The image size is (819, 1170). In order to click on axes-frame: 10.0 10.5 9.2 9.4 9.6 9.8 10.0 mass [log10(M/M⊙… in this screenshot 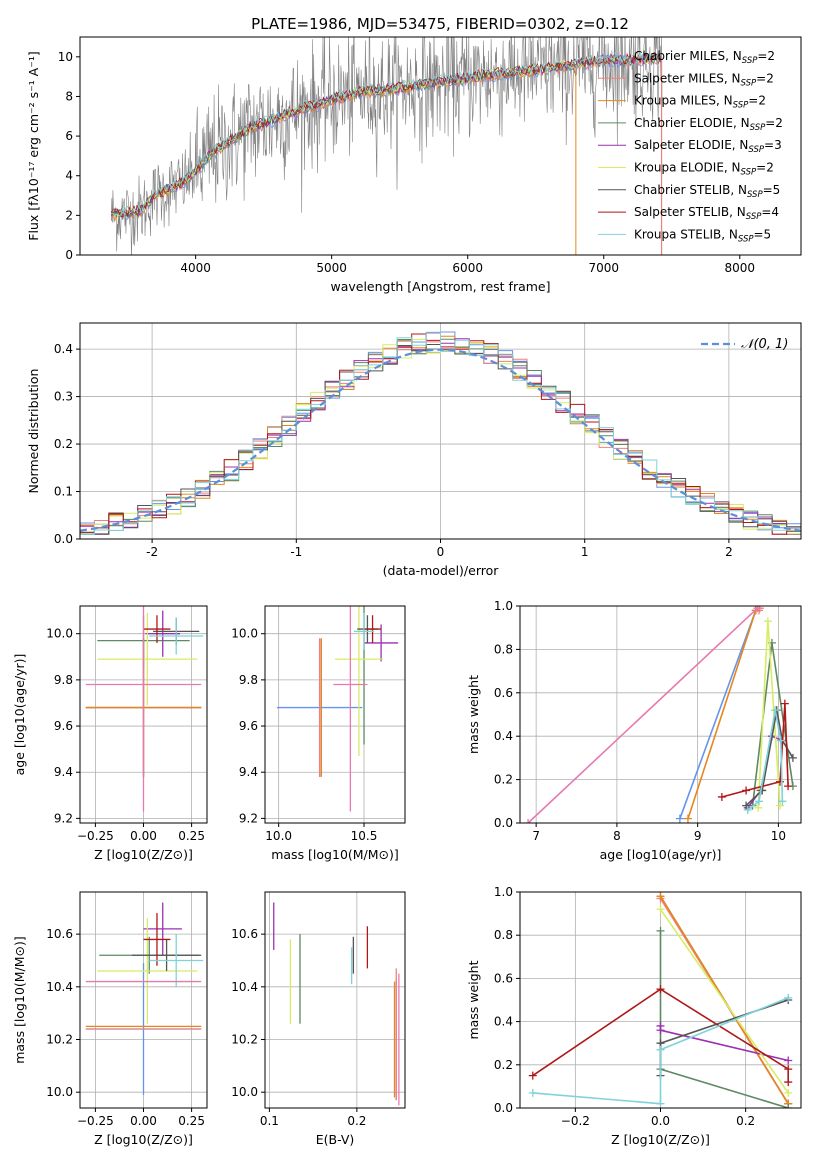, I will do `click(318, 733)`.